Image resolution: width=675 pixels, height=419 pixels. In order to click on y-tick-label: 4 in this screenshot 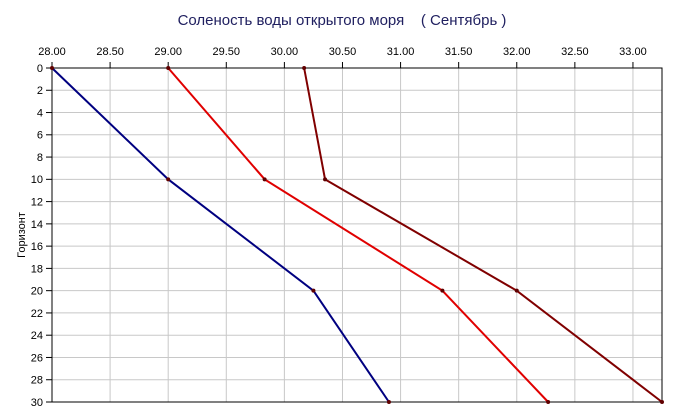, I will do `click(40, 113)`.